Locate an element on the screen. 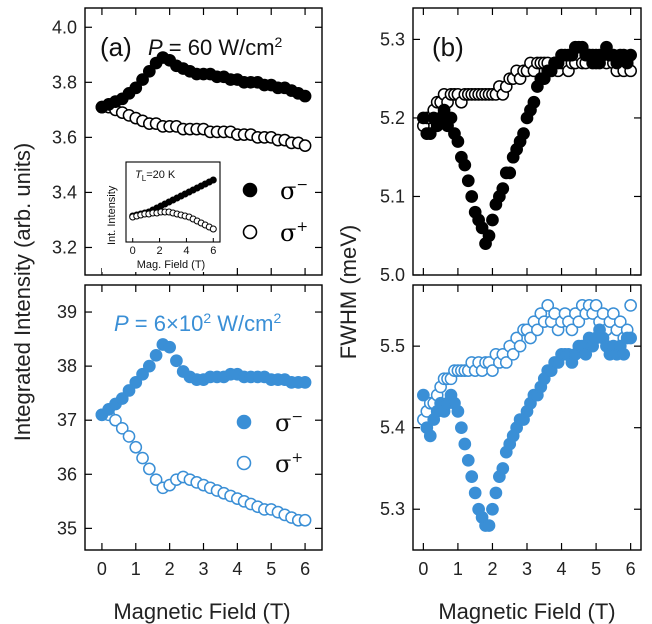  legend-bottom-sigma-minus-marker is located at coordinates (244, 422).